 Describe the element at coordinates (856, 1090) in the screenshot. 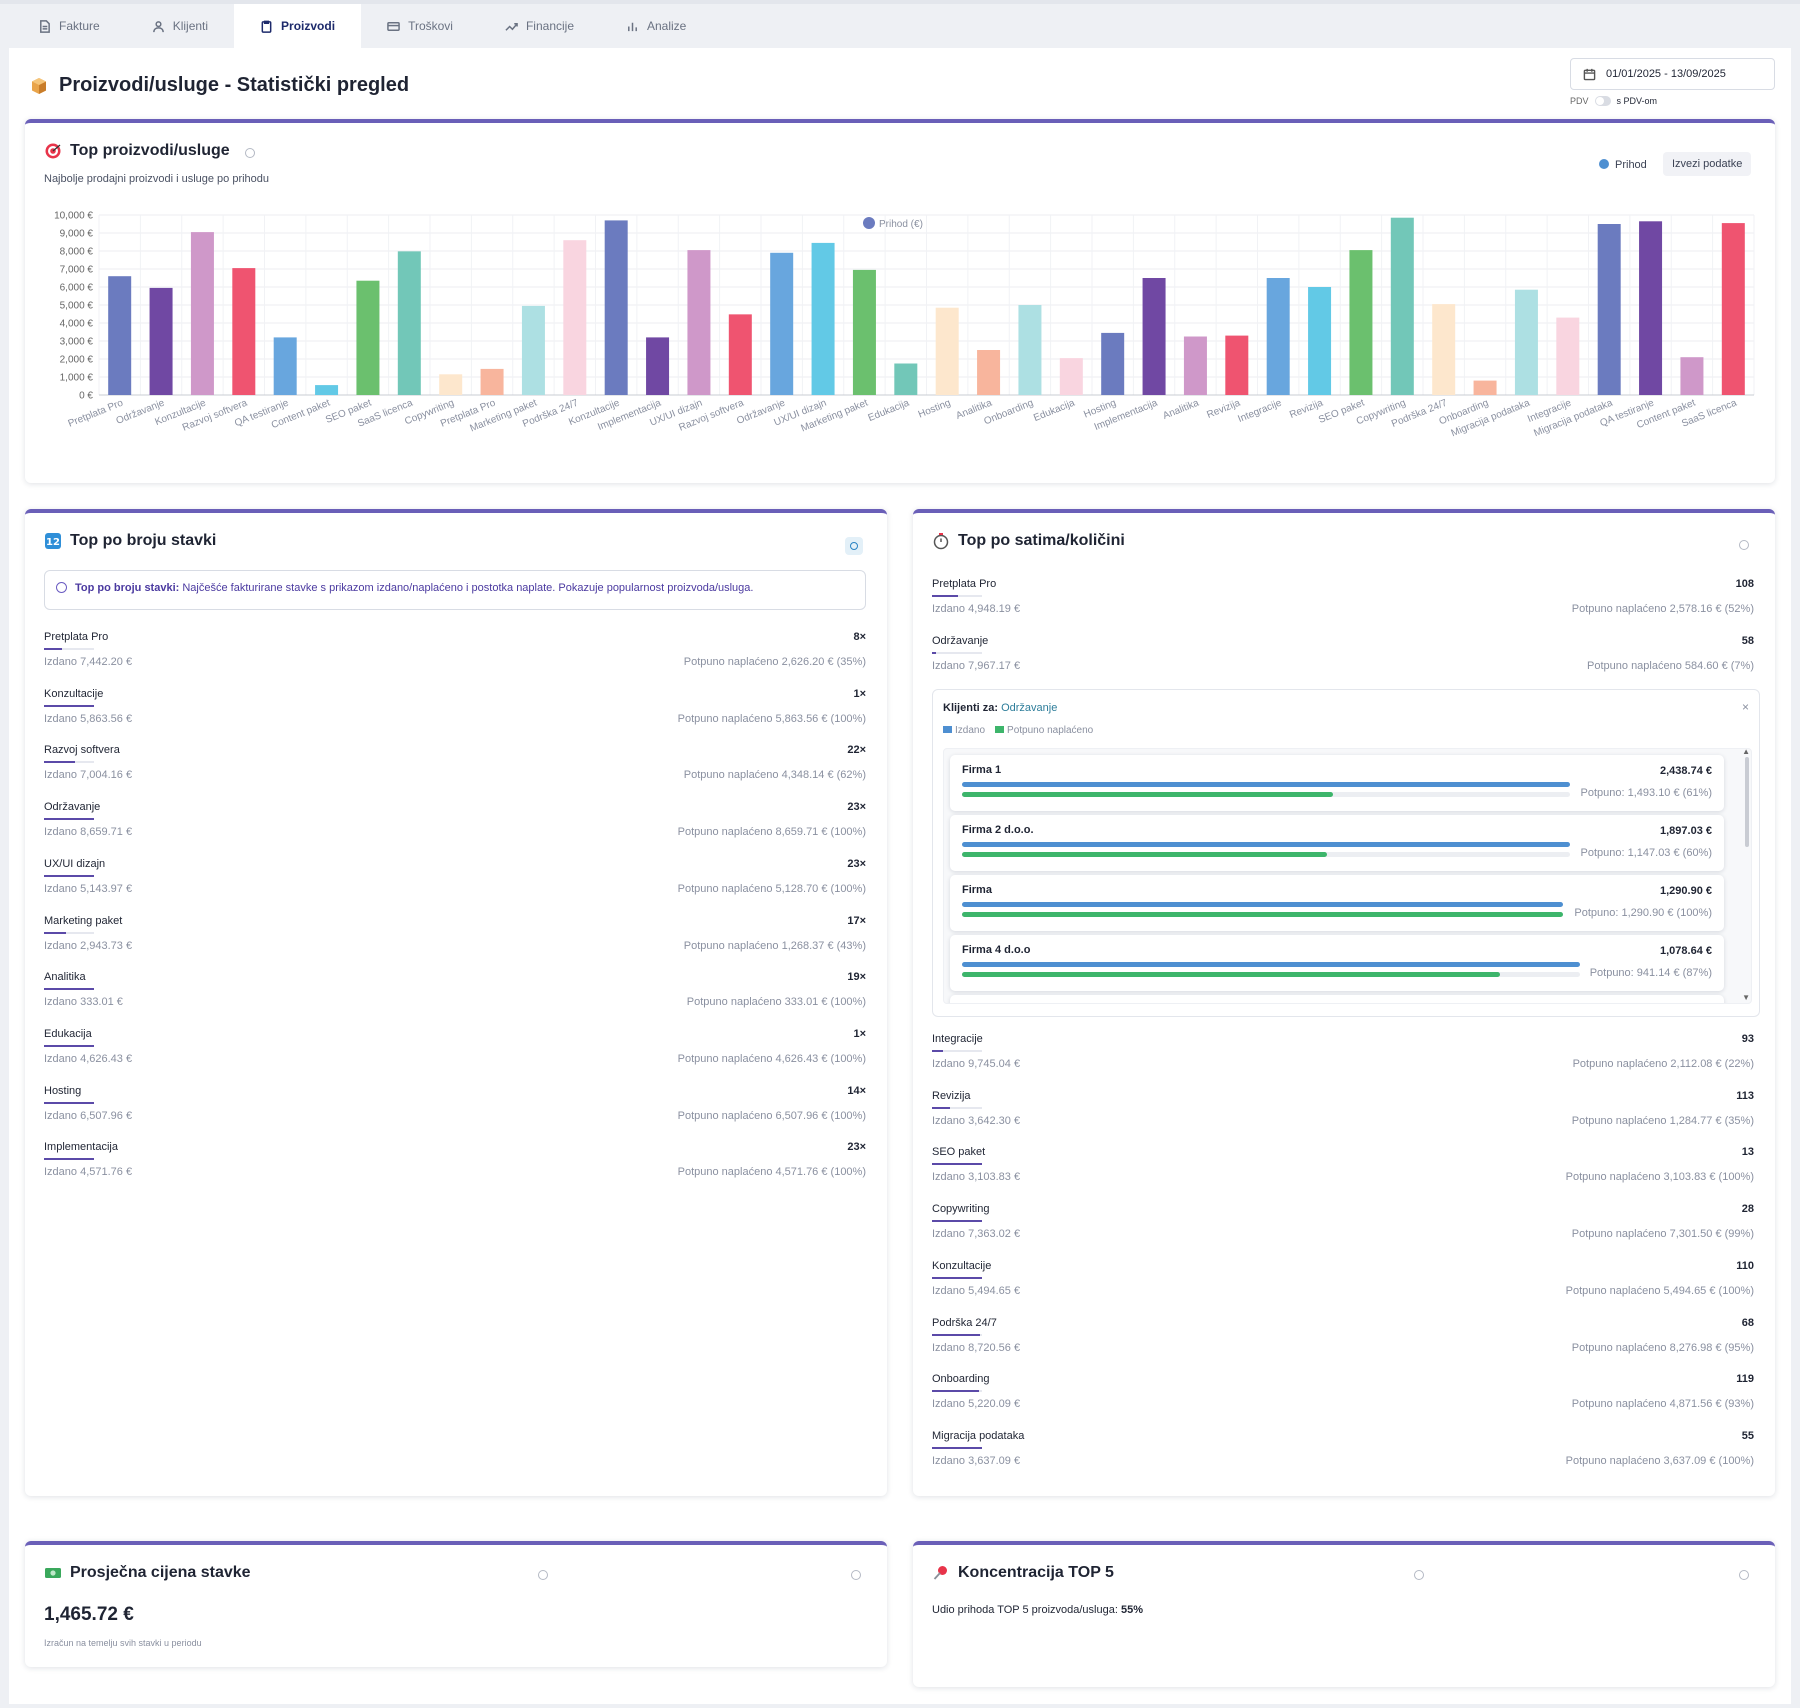

I see `item-count: 14×` at that location.